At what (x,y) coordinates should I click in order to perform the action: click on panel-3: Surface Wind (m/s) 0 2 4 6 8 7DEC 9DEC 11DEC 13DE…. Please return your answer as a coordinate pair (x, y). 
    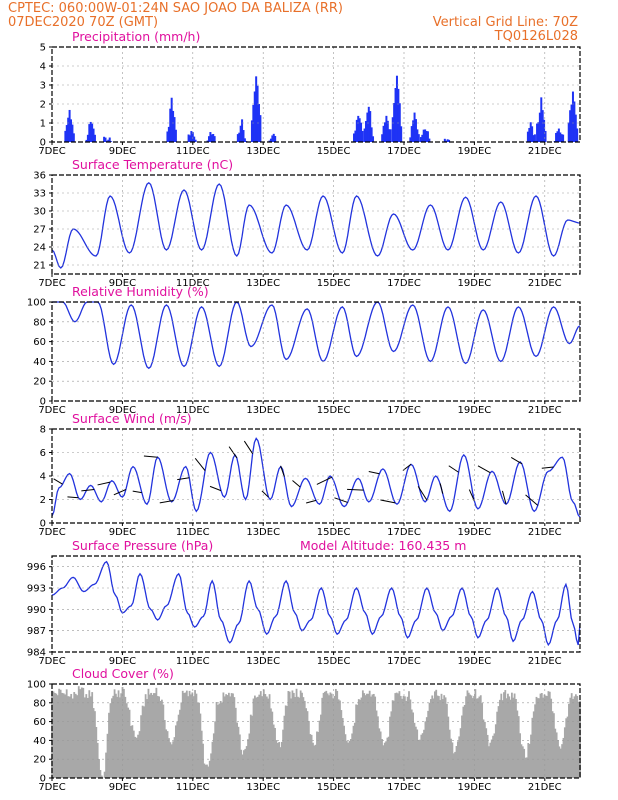
    Looking at the image, I should click on (309, 474).